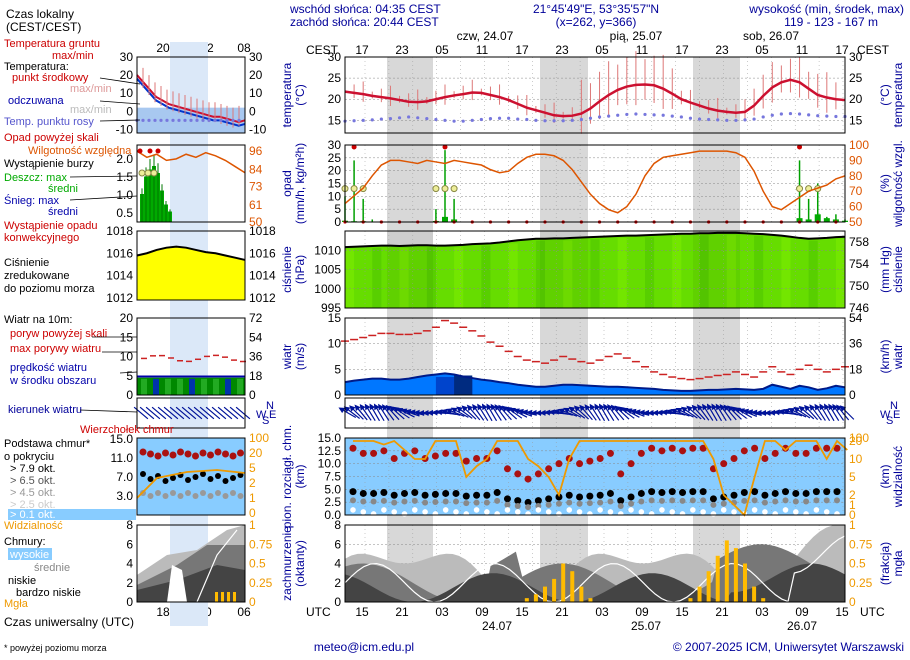  Describe the element at coordinates (896, 415) in the screenshot. I see `compass-E: E` at that location.